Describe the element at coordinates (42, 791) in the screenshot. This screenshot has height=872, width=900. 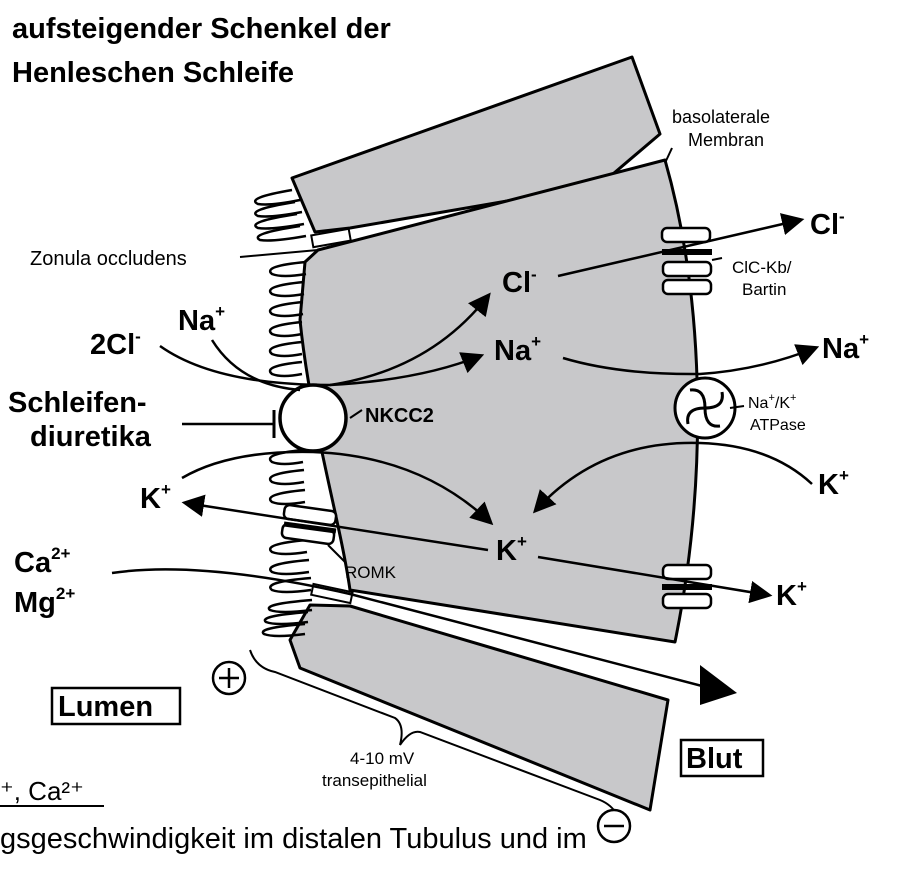
I see `bottom-fragment-text: ⁺, Ca²⁺` at that location.